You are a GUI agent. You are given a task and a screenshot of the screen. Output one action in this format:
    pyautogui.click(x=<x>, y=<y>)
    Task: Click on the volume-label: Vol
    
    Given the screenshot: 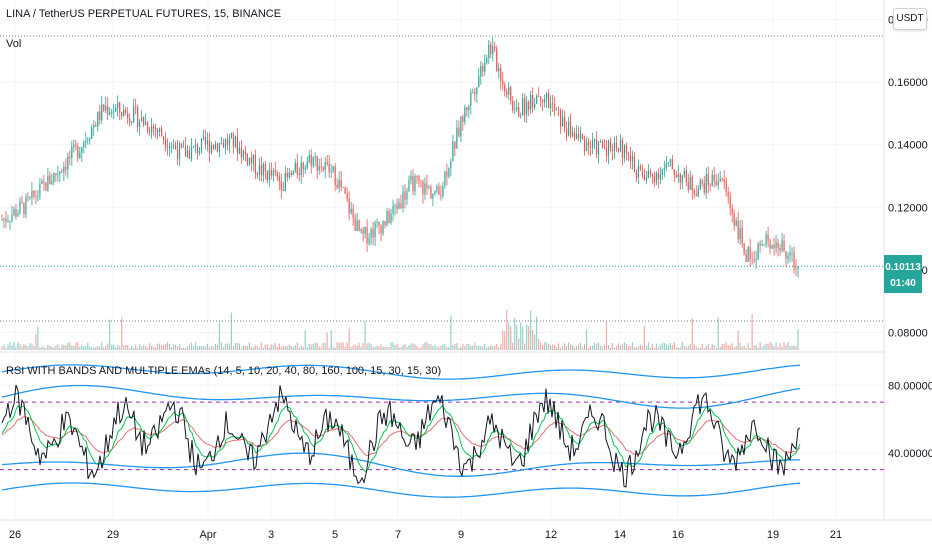 What is the action you would take?
    pyautogui.click(x=13, y=44)
    